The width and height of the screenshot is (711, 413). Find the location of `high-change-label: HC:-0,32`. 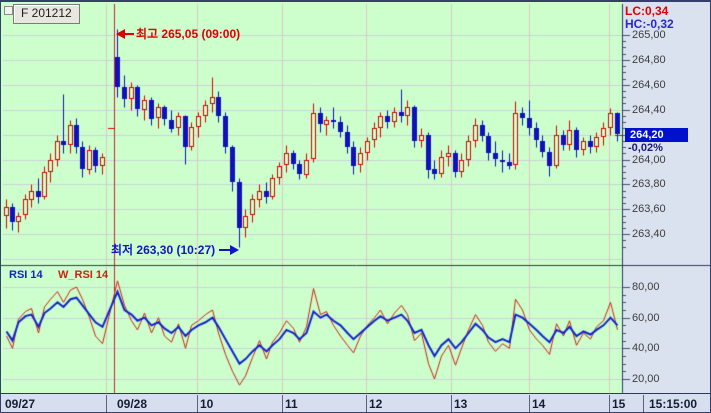

high-change-label: HC:-0,32 is located at coordinates (649, 24).